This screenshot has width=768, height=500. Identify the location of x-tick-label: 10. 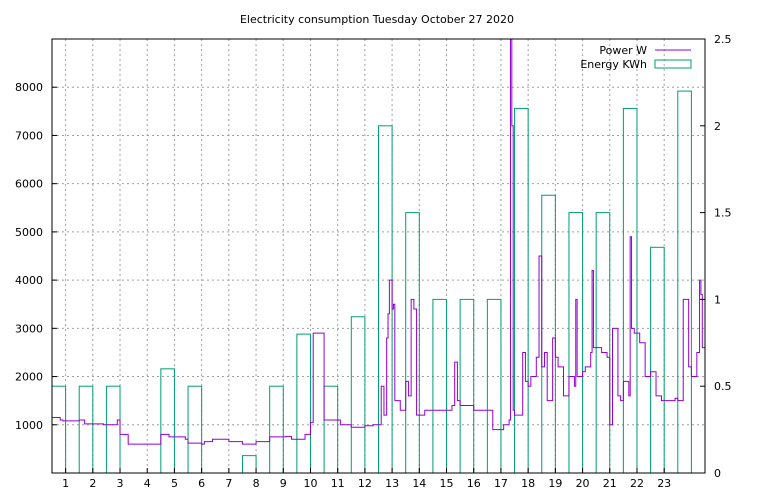
(310, 483).